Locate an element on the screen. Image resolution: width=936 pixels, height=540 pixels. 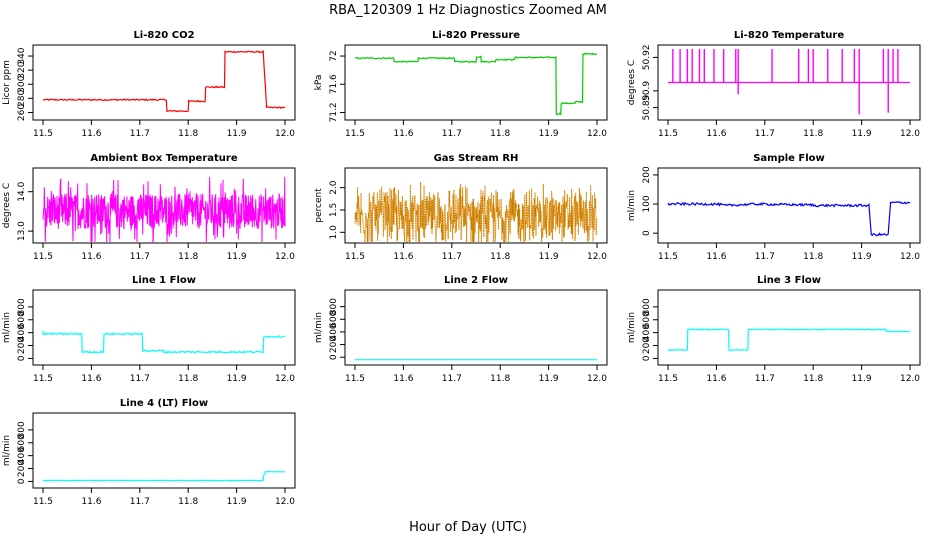
y-axis-label: kPa is located at coordinates (319, 83).